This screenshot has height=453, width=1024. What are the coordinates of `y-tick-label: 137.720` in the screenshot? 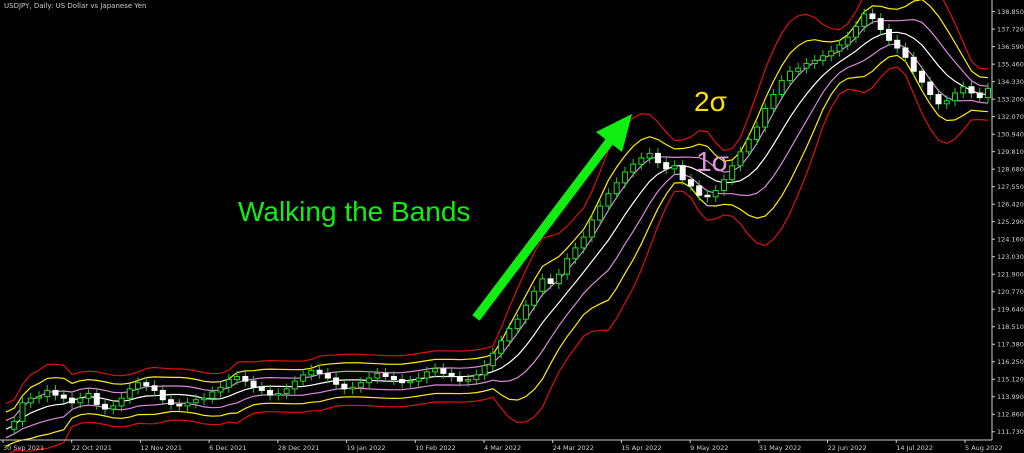 It's located at (1010, 29).